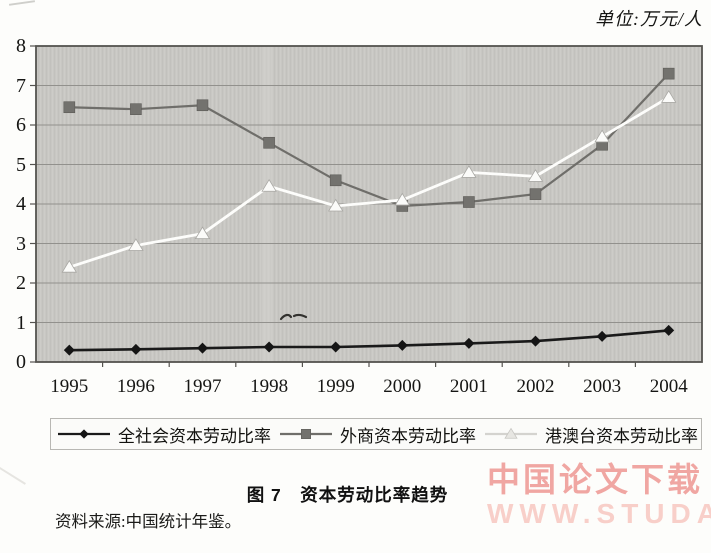 The width and height of the screenshot is (711, 553). Describe the element at coordinates (408, 436) in the screenshot. I see `legend-label: 外商资本劳动比率` at that location.